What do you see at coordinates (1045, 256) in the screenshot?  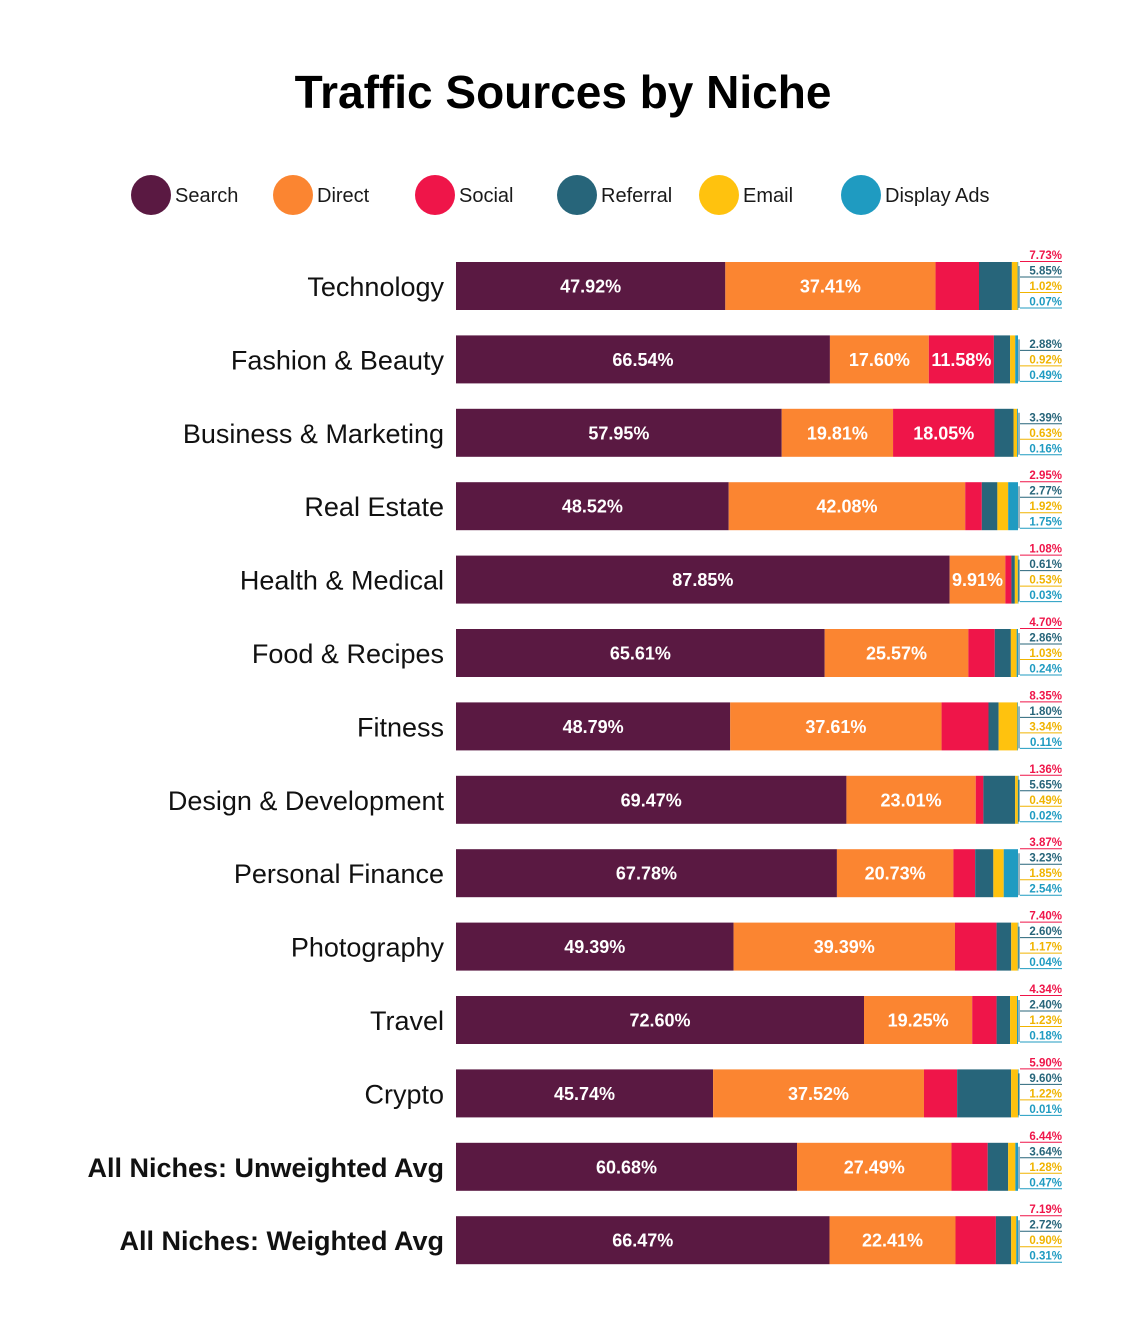 I see `side-value-label: 7.73%` at bounding box center [1045, 256].